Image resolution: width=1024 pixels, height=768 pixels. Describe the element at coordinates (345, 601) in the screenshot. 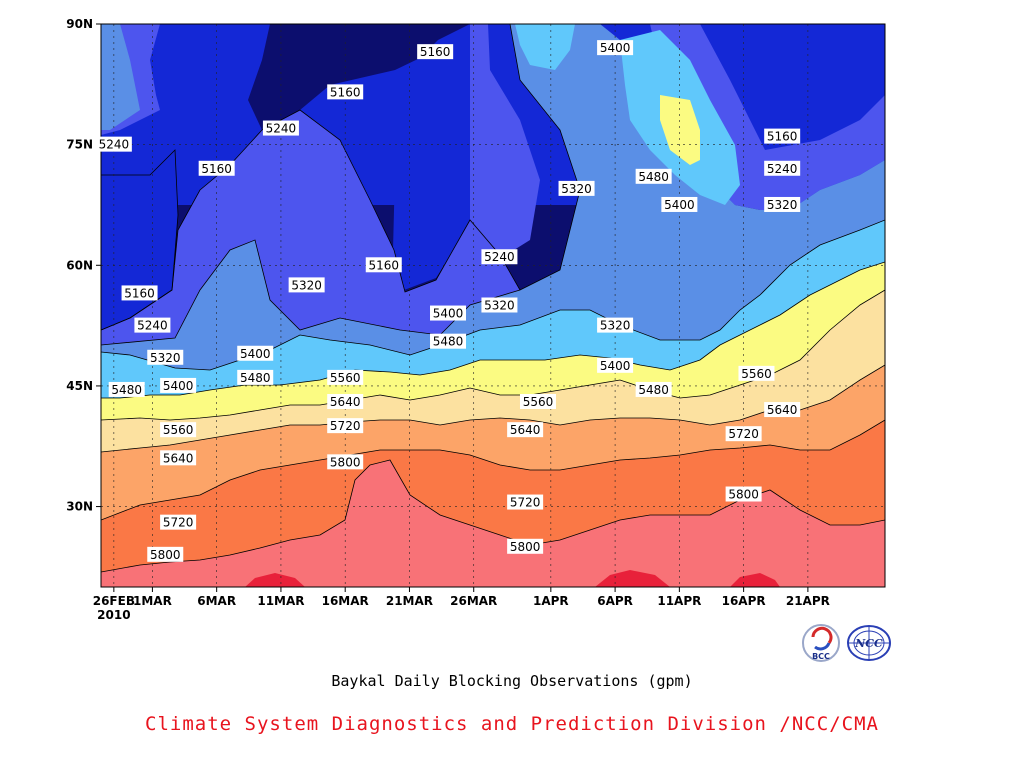

I see `x-tick-label: 16MAR` at that location.